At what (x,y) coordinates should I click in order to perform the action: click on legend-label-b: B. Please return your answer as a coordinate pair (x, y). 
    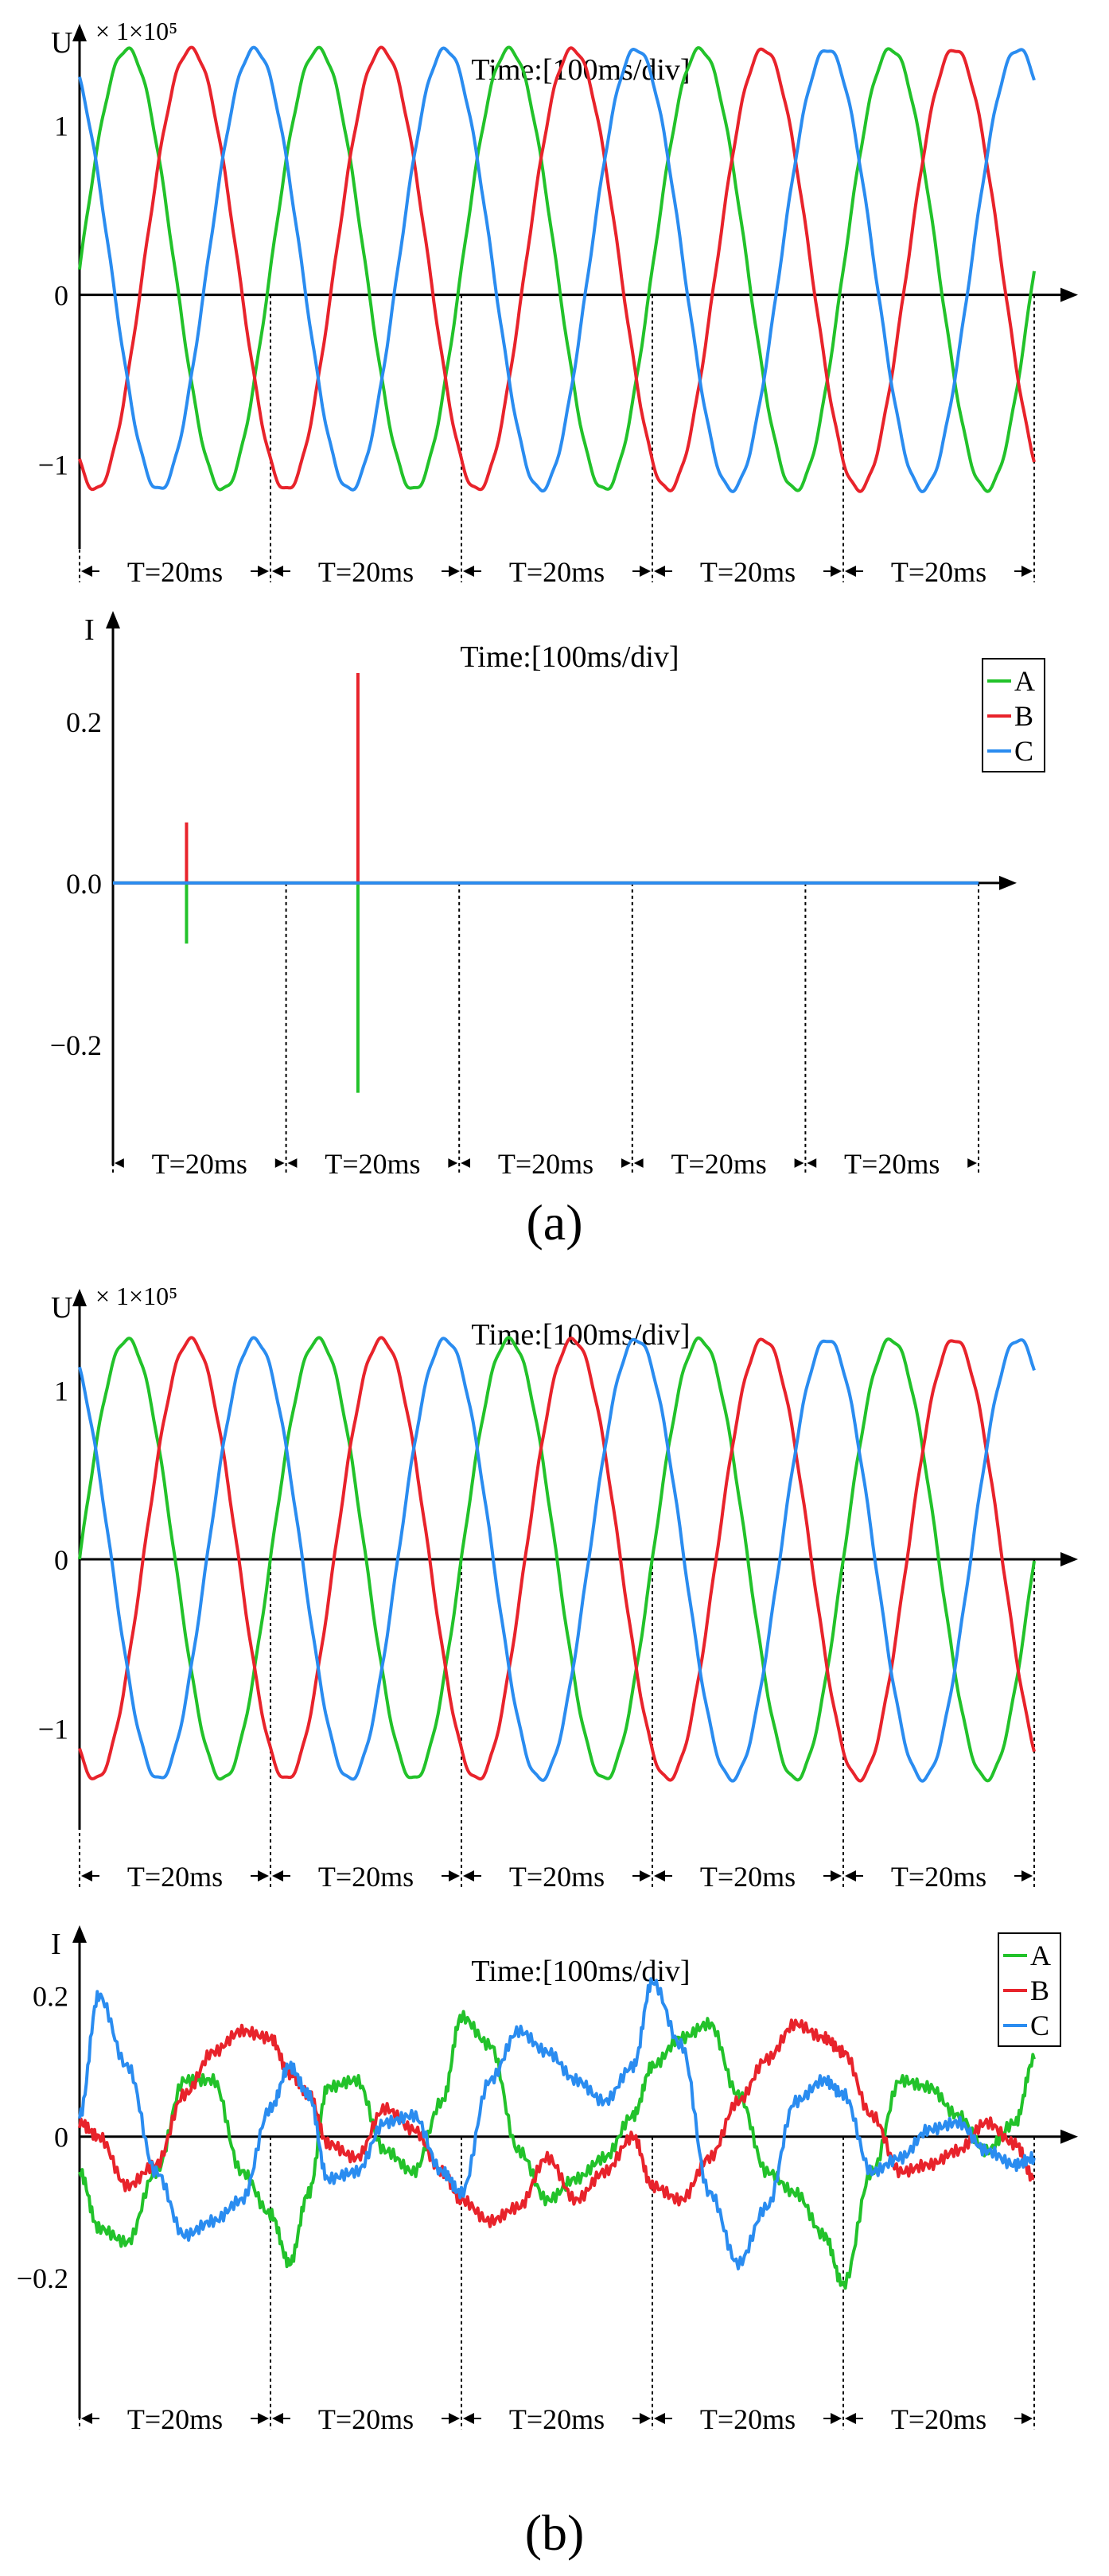
    Looking at the image, I should click on (1039, 1991).